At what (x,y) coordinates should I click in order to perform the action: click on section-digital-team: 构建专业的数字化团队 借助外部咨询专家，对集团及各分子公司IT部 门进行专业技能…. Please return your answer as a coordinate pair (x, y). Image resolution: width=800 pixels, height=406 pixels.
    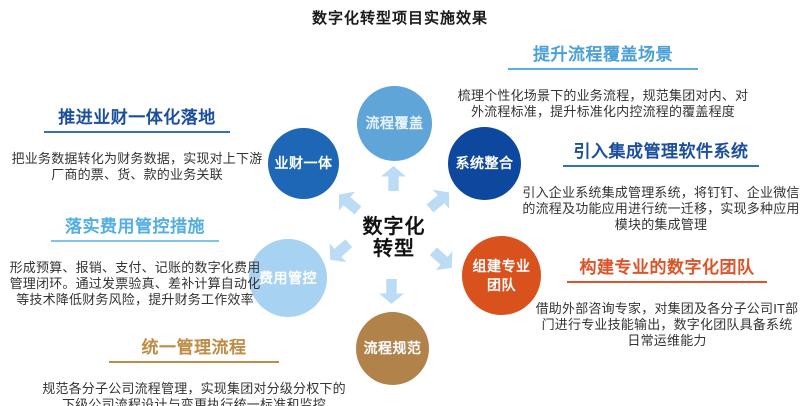
    Looking at the image, I should click on (667, 303).